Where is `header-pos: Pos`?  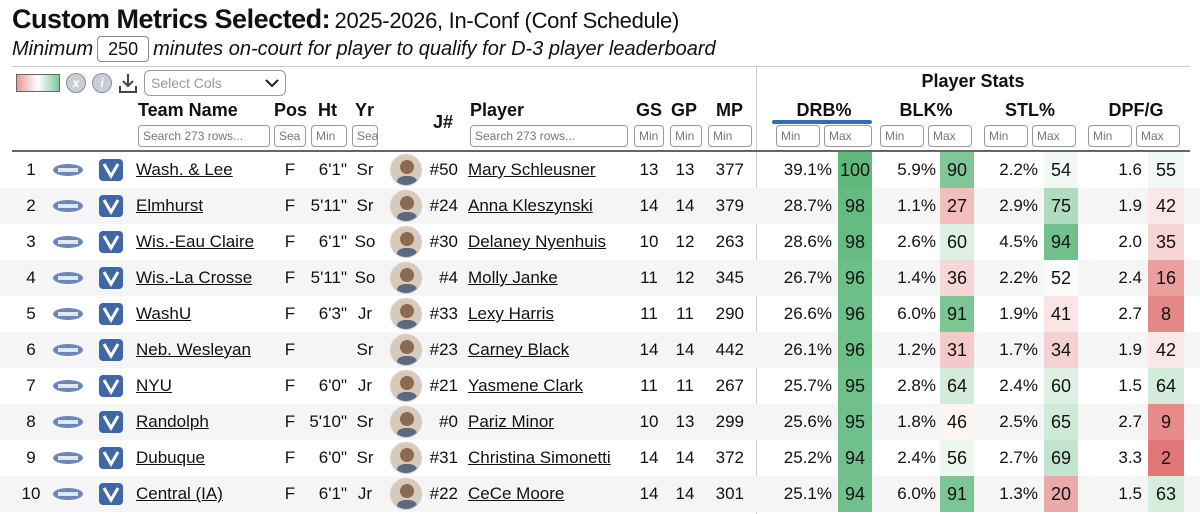
header-pos: Pos is located at coordinates (291, 110).